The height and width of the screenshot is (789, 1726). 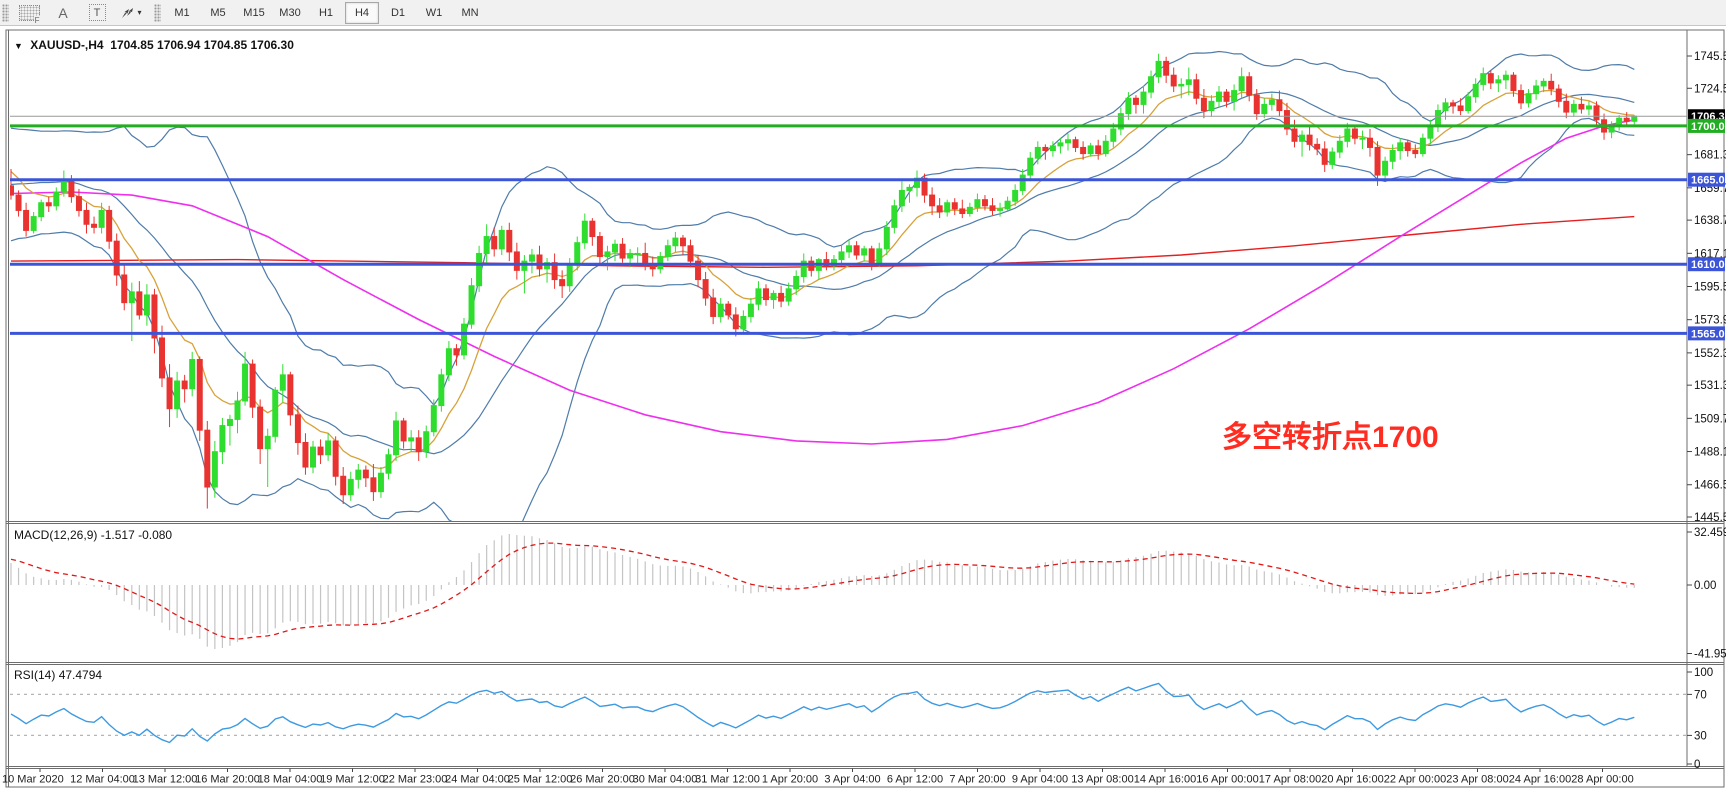 I want to click on svg-text: 1531.30, so click(x=1710, y=386).